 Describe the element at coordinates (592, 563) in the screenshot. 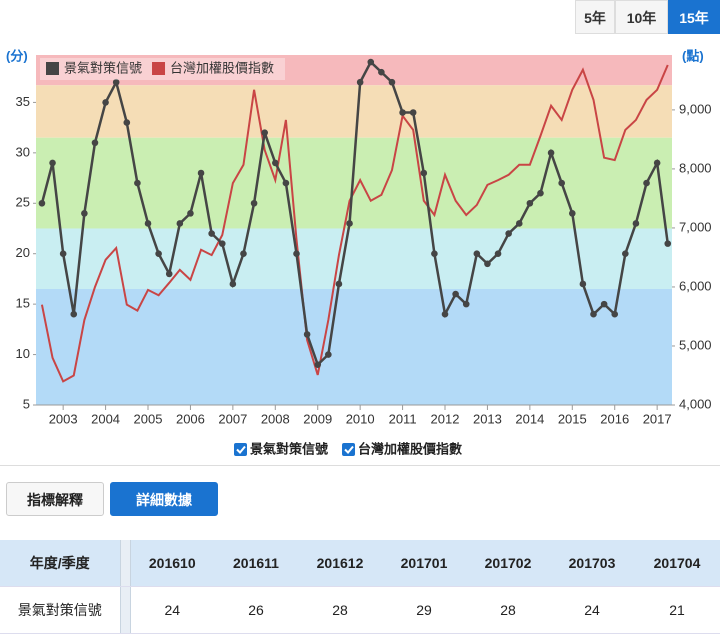

I see `table-cell: 201703` at that location.